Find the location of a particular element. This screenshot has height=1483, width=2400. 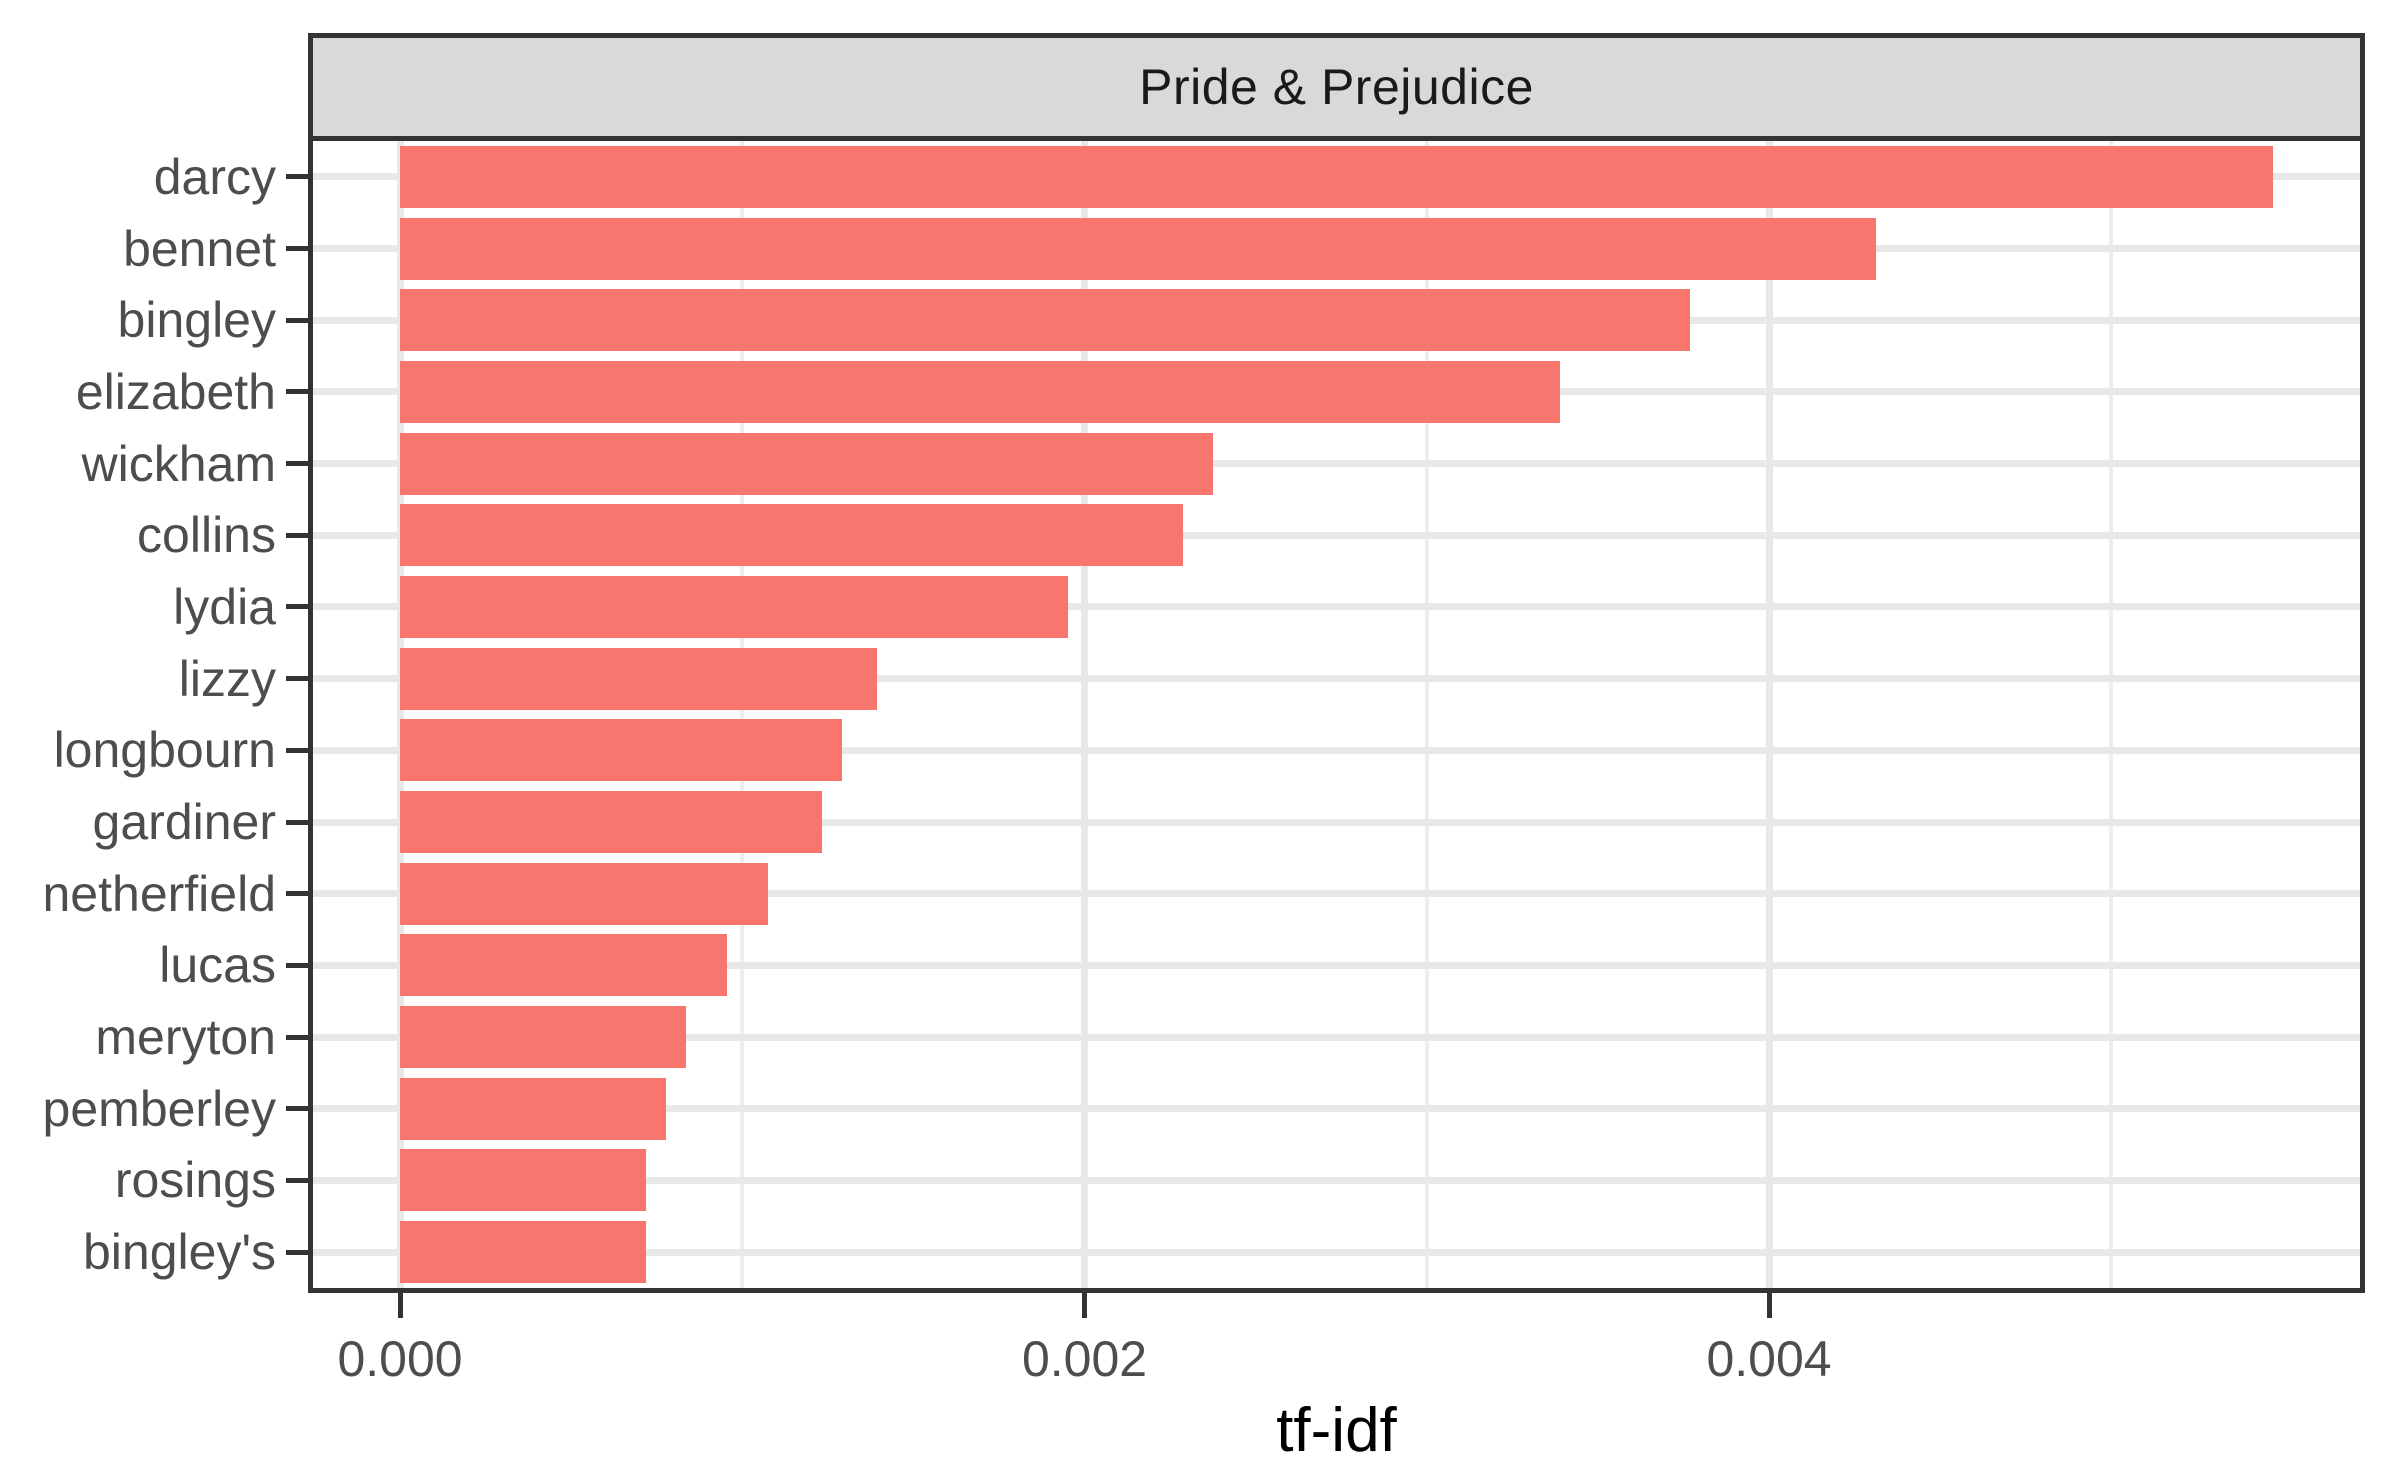

x-axis-tick-label: 0.004 is located at coordinates (1769, 1359).